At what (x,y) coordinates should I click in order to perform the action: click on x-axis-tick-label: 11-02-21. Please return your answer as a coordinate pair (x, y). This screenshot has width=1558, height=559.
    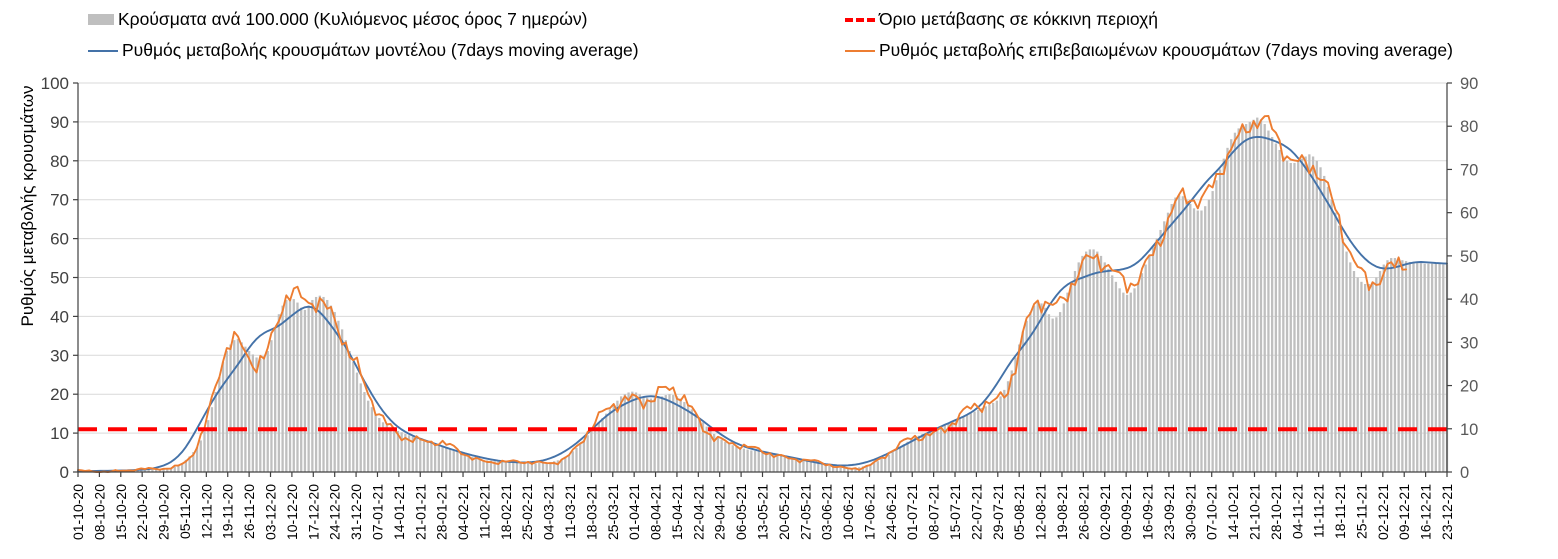
    Looking at the image, I should click on (484, 511).